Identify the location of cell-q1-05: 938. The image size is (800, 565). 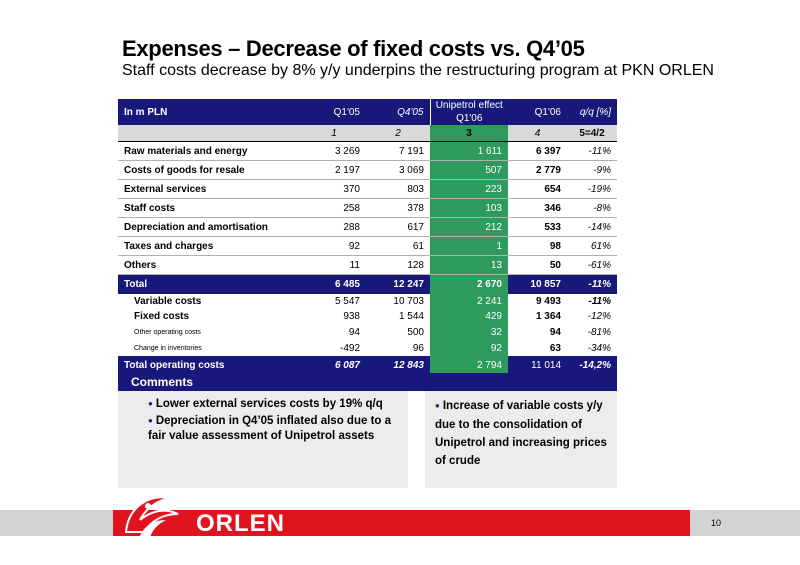
(351, 316).